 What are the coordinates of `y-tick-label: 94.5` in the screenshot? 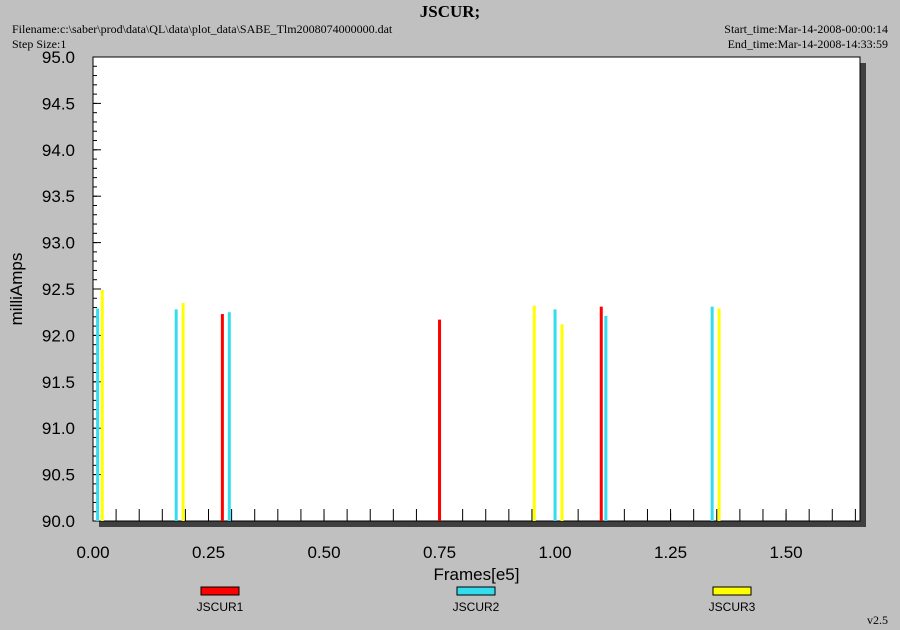 It's located at (58, 103).